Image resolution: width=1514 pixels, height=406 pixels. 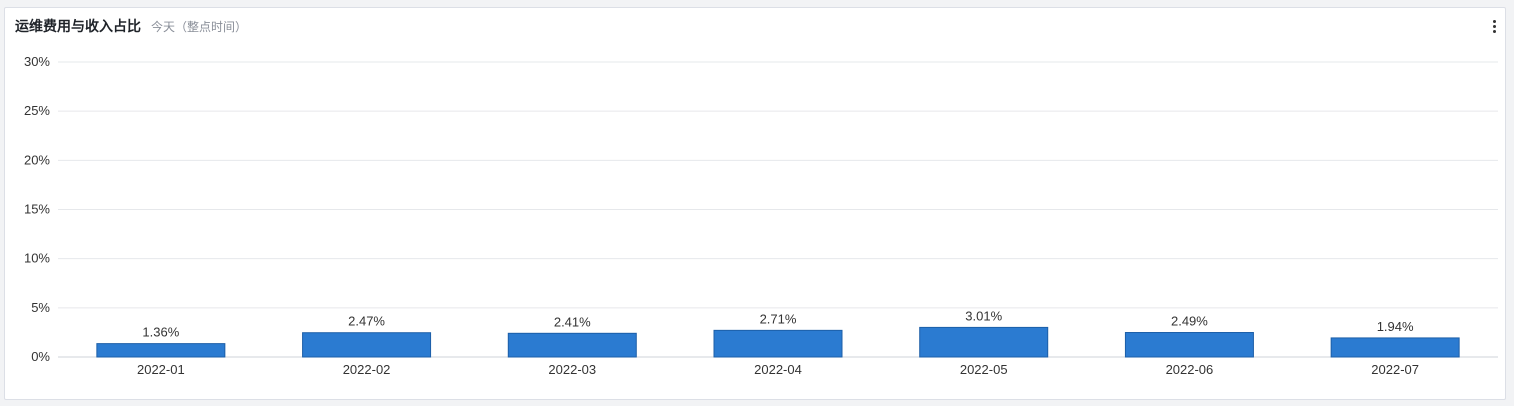 I want to click on bar-value-label: 3.01%, so click(x=983, y=315).